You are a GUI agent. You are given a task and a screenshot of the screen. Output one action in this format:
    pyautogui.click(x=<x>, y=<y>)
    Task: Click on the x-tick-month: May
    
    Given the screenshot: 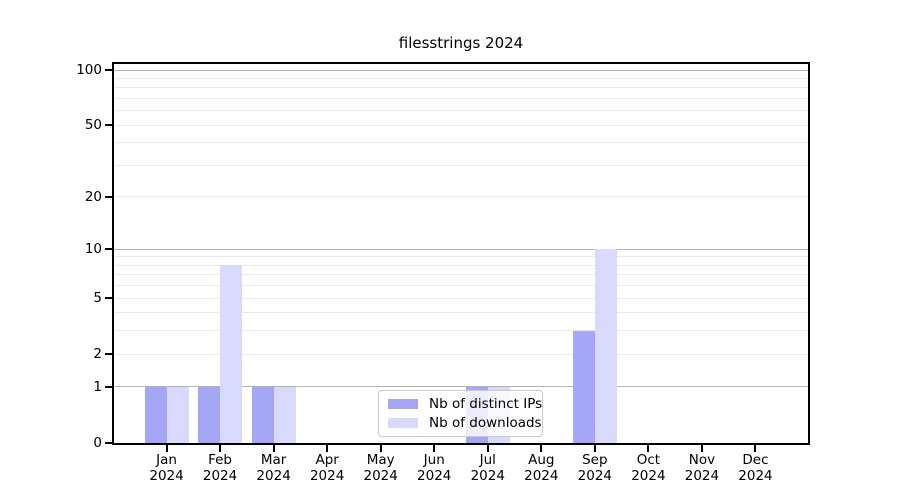 What is the action you would take?
    pyautogui.click(x=380, y=460)
    